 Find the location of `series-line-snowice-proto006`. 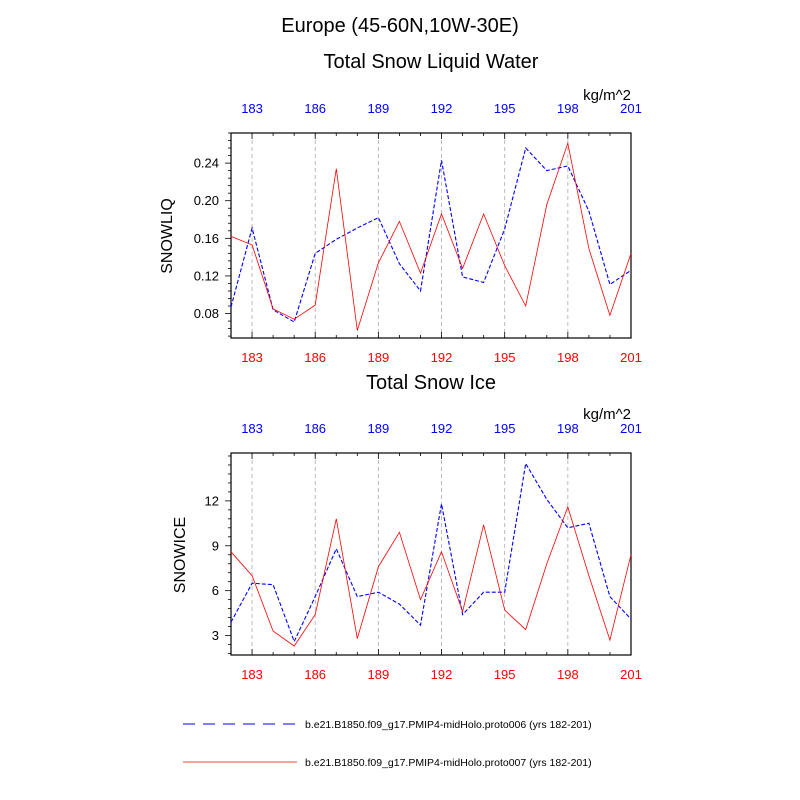

series-line-snowice-proto006 is located at coordinates (431, 552).